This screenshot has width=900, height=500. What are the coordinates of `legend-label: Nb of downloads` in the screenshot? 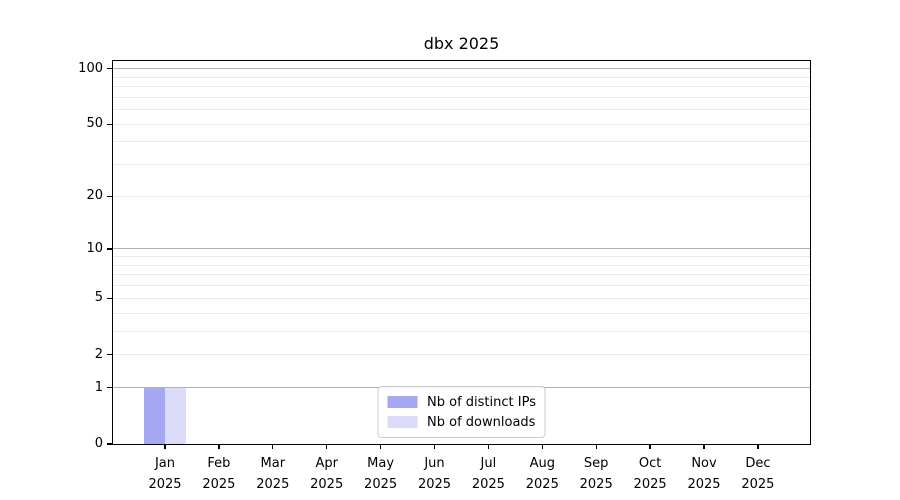 It's located at (481, 422).